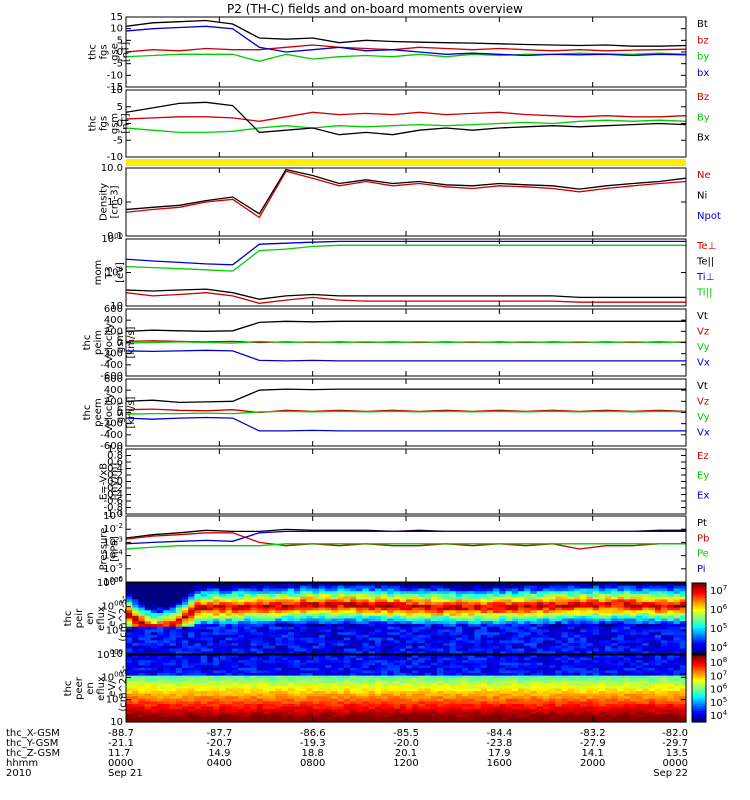 This screenshot has height=800, width=750. Describe the element at coordinates (405, 546) in the screenshot. I see `series-line-Pe` at that location.